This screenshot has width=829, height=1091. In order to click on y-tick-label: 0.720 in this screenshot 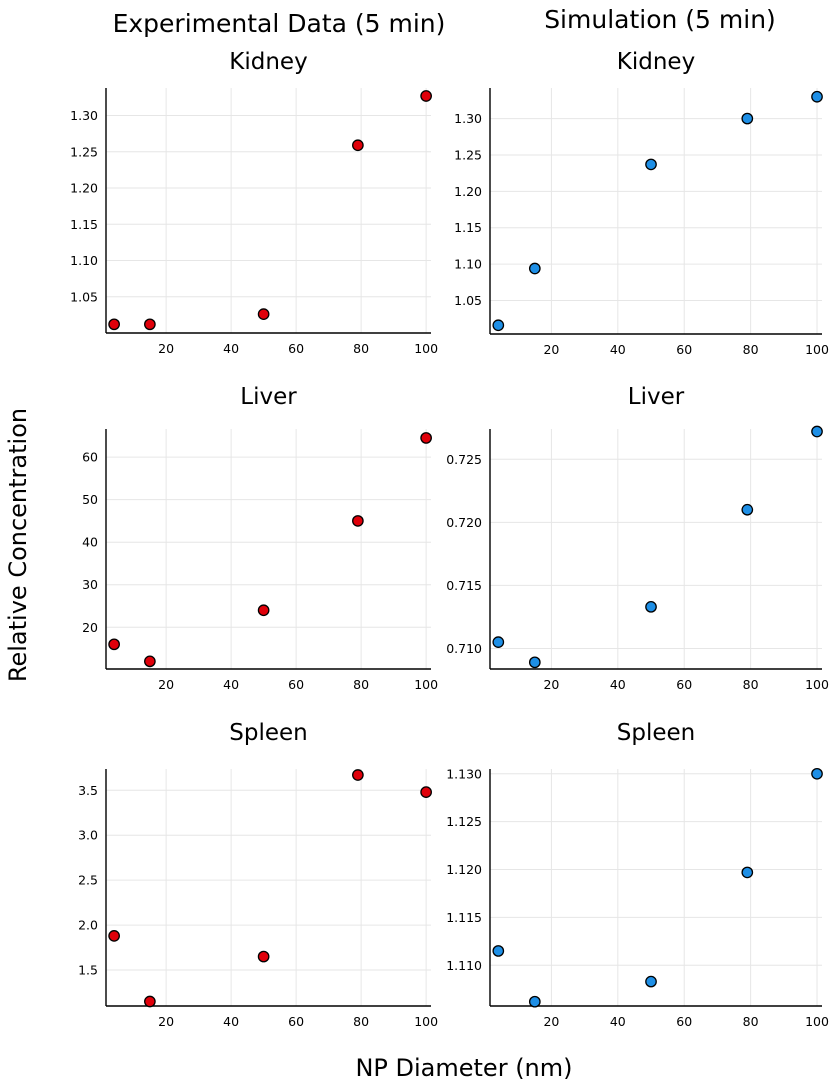, I will do `click(464, 522)`.